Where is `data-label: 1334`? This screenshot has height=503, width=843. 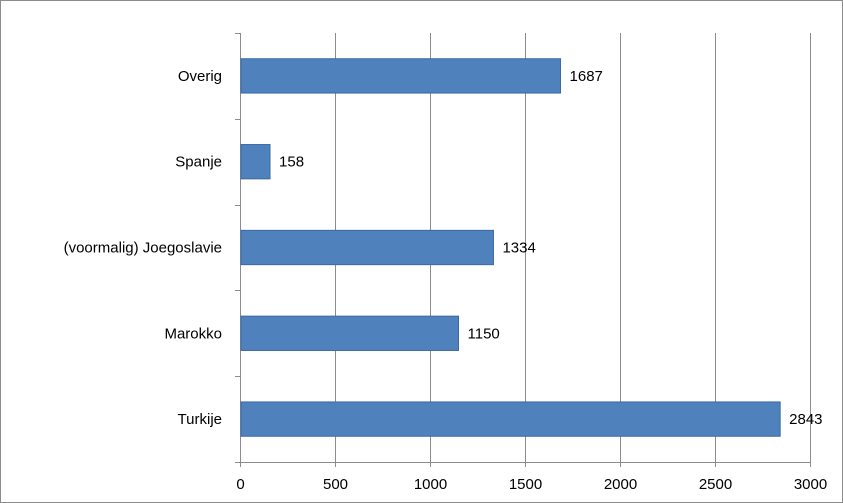
data-label: 1334 is located at coordinates (518, 248).